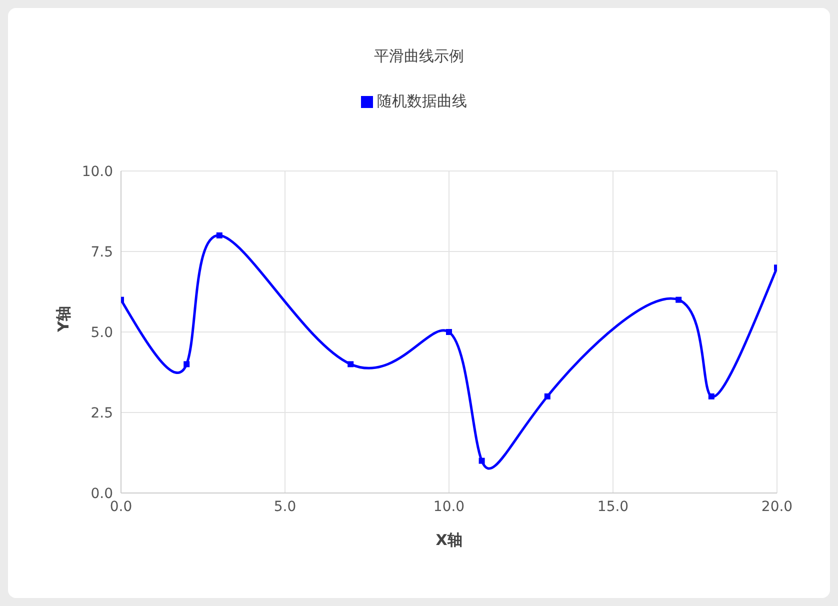 Image resolution: width=838 pixels, height=606 pixels. What do you see at coordinates (422, 101) in the screenshot?
I see `legend-label: 随机数据曲线` at bounding box center [422, 101].